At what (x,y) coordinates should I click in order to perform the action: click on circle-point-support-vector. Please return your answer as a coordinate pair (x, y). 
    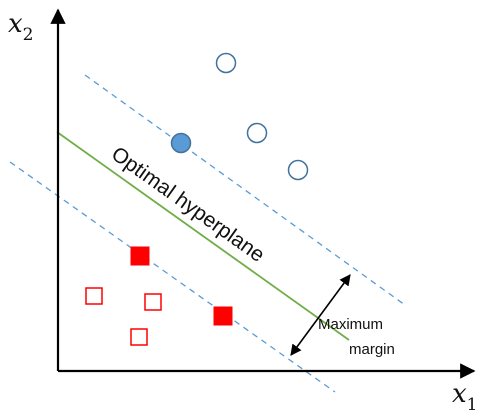
    Looking at the image, I should click on (181, 143).